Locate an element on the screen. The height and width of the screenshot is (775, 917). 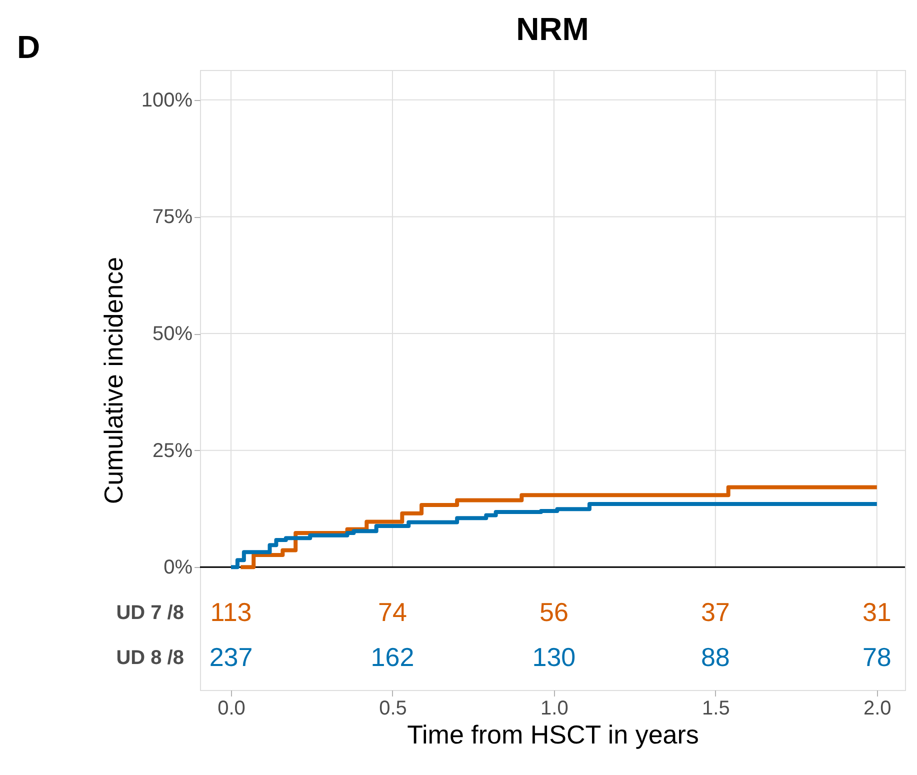
annotation: 56 is located at coordinates (553, 612).